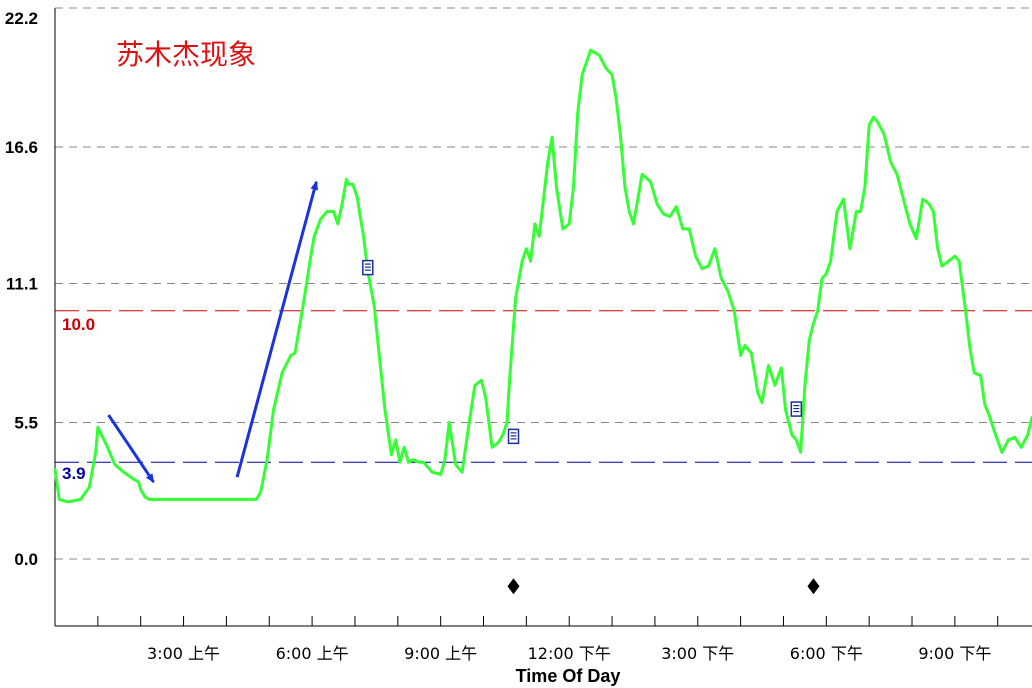  I want to click on y-axis-ticks: 22.2 16.6 11.1 5.5 0.0, so click(21, 289).